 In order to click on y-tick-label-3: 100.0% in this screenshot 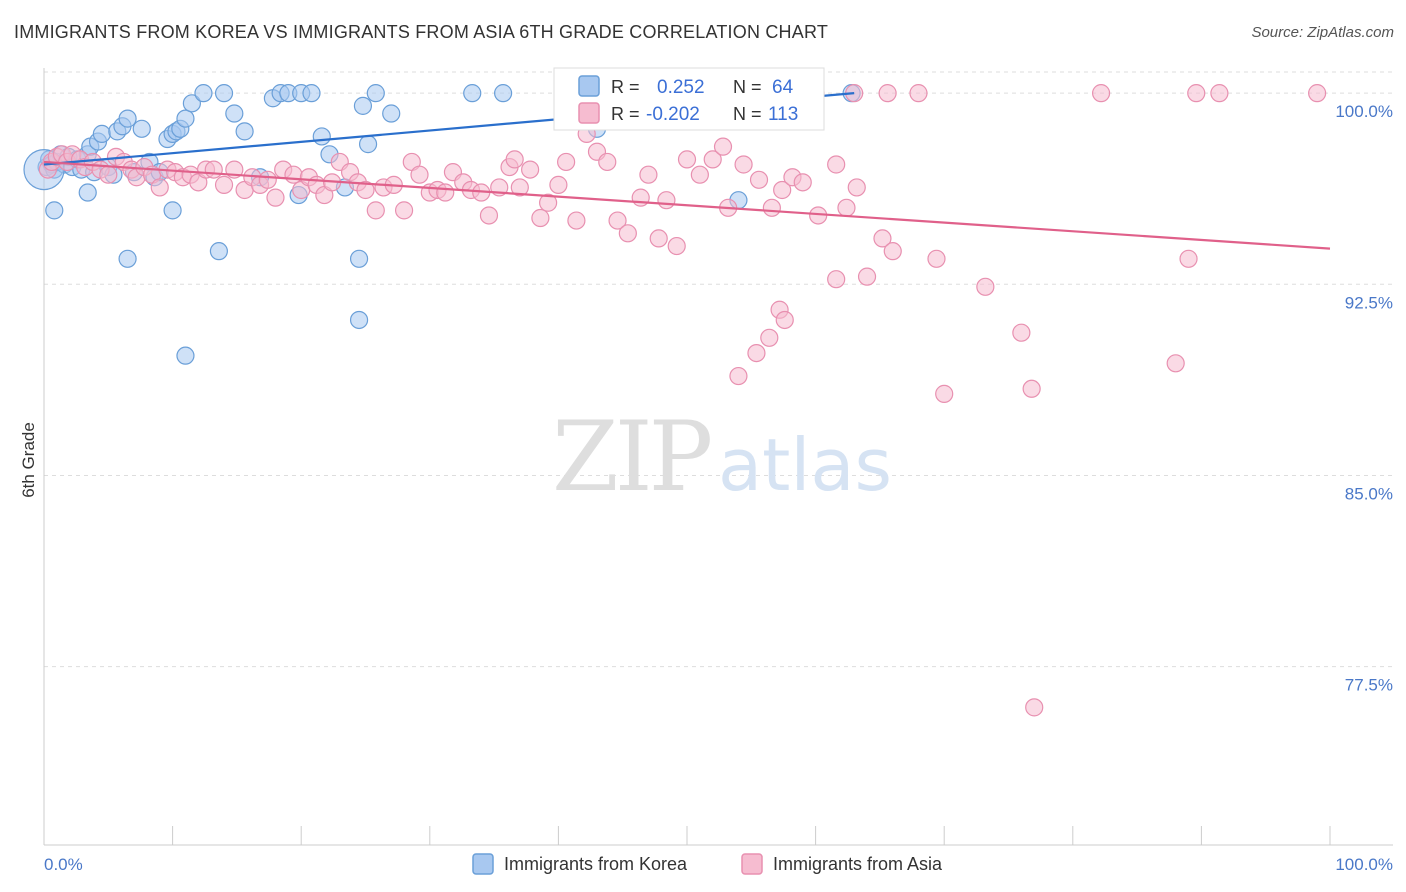, I will do `click(1364, 111)`.